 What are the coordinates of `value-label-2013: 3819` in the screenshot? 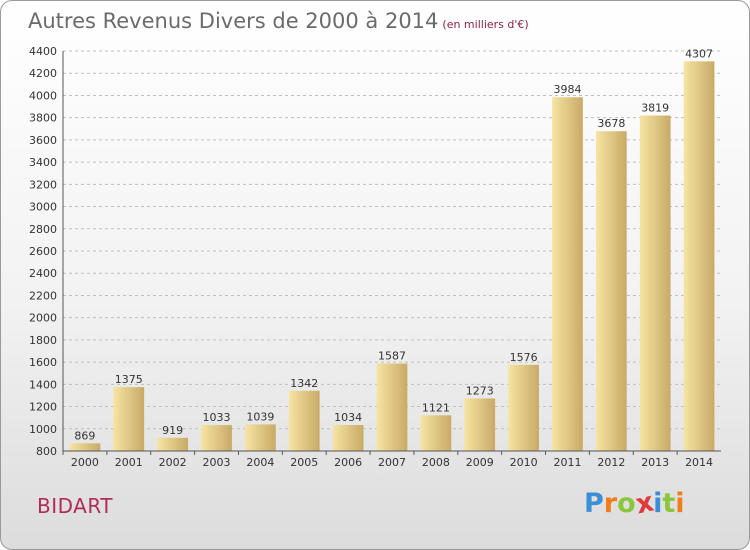 It's located at (655, 108).